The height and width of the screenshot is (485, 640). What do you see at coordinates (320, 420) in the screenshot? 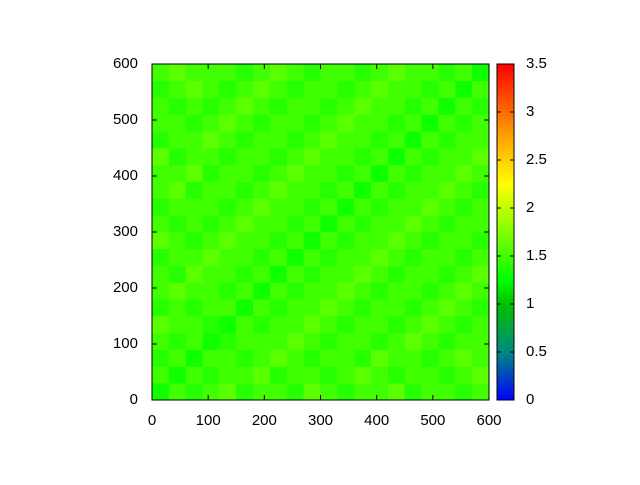
I see `x-tick-label: 300` at bounding box center [320, 420].